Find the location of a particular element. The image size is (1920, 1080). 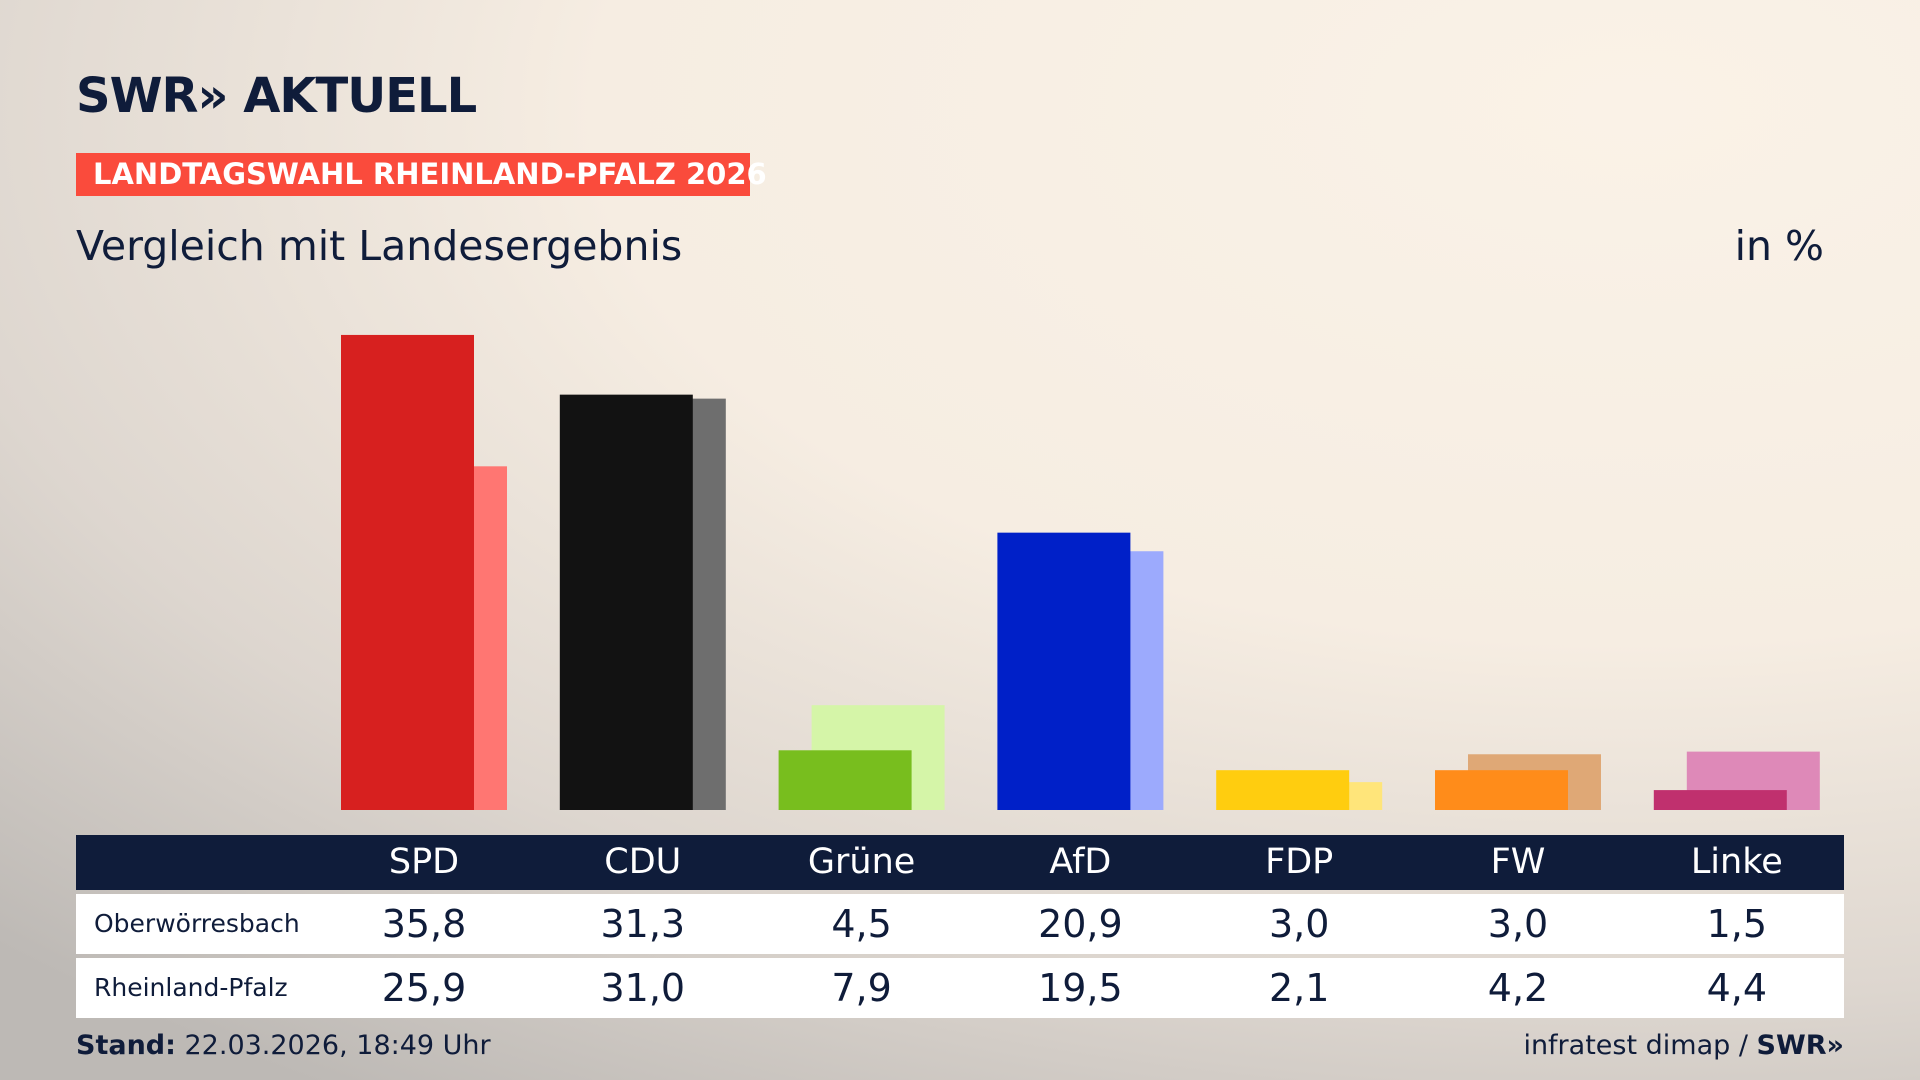

swr-logo: SWR» is located at coordinates (1800, 1045).